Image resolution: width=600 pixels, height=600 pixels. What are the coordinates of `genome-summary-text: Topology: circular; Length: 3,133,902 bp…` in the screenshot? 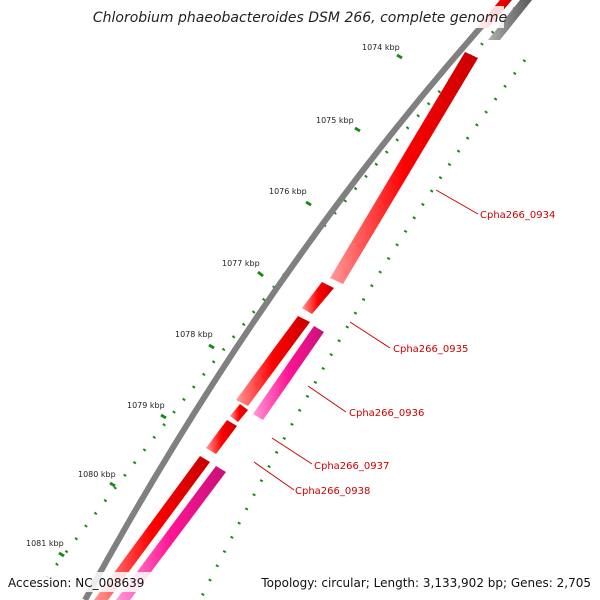 It's located at (425, 583).